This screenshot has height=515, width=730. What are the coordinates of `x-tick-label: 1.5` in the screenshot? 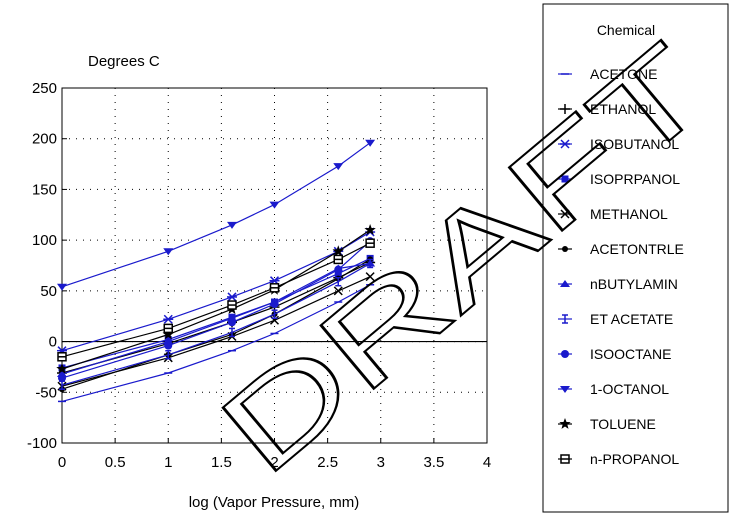 It's located at (221, 462).